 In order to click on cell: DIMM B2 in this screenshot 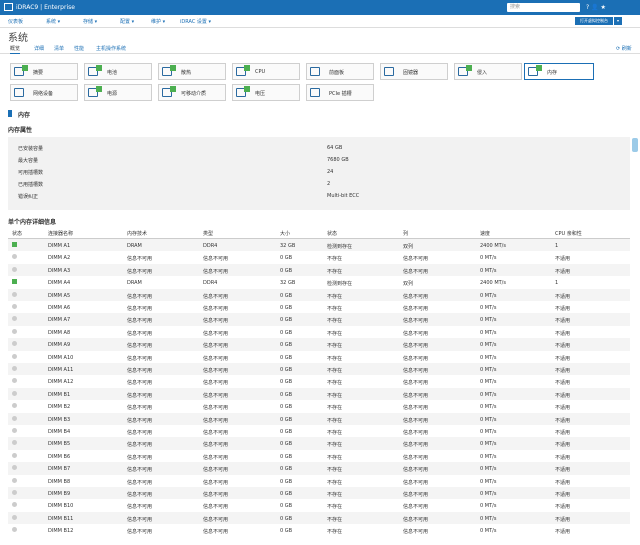, I will do `click(59, 407)`.